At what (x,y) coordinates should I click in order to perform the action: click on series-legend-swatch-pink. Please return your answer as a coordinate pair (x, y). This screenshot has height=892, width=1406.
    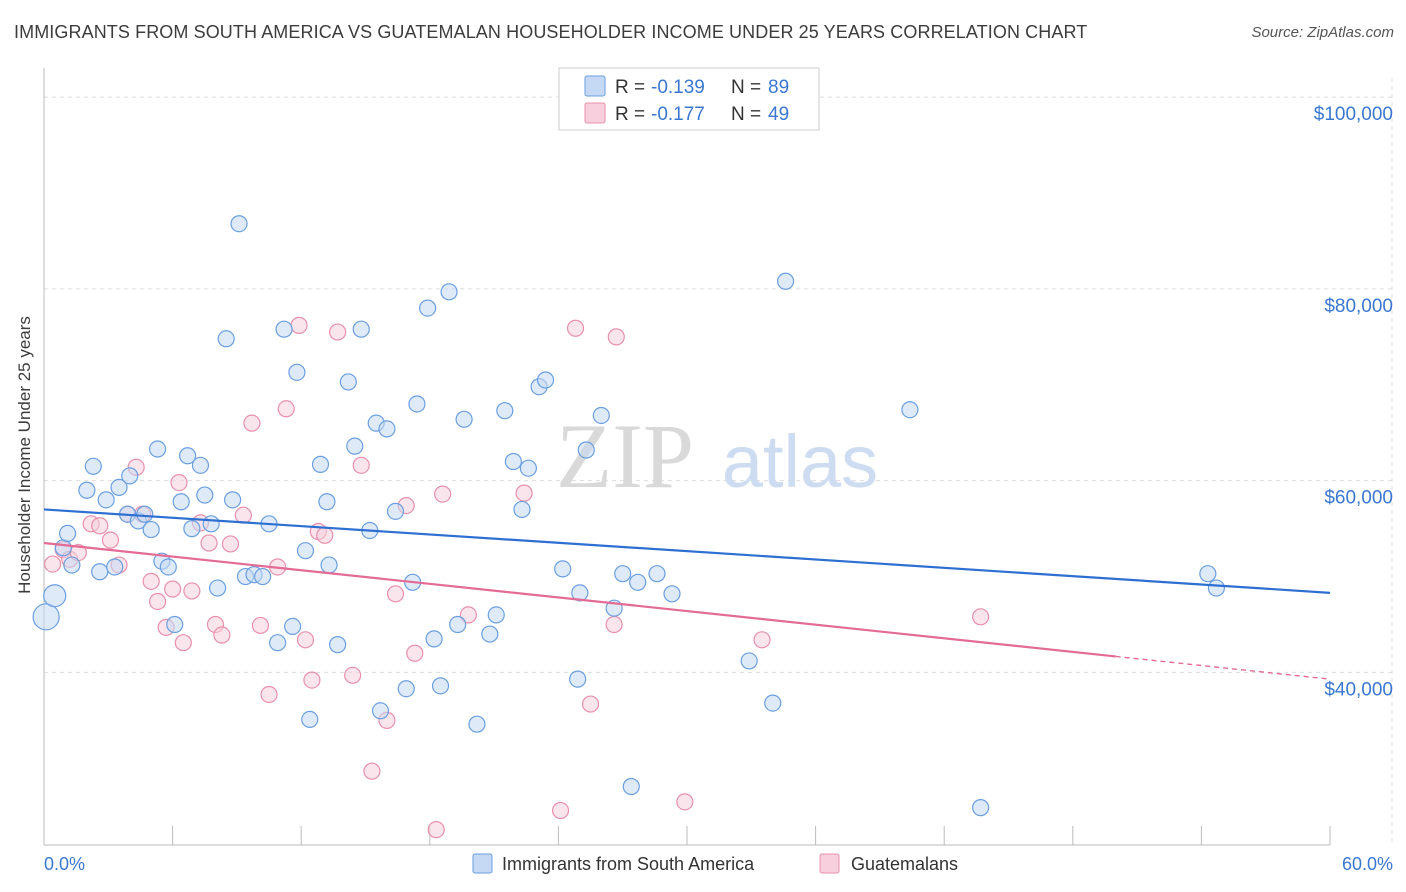
    Looking at the image, I should click on (829, 863).